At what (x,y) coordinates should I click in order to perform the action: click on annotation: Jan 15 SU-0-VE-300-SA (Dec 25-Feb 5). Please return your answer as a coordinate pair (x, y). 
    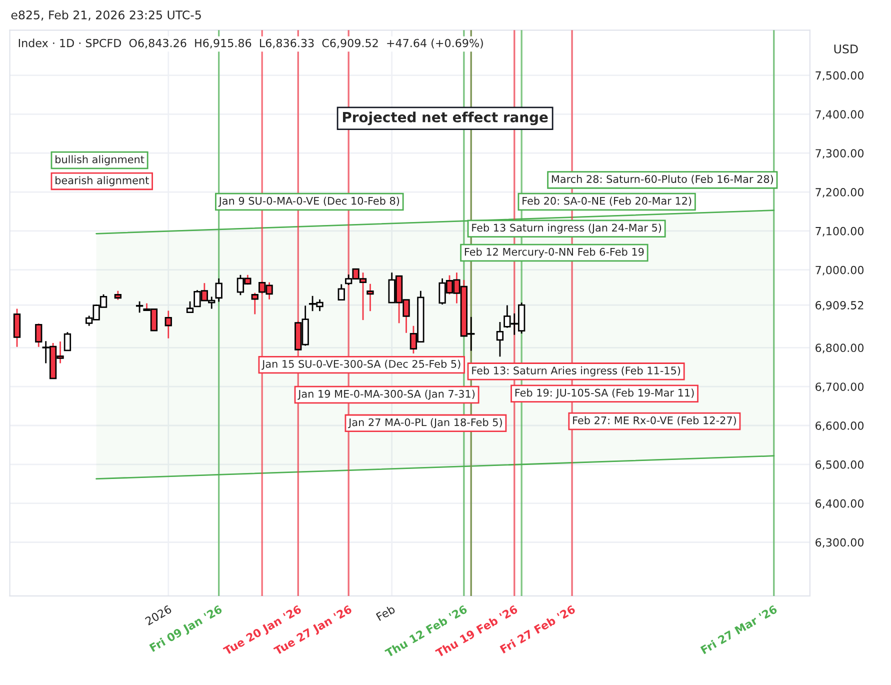
    Looking at the image, I should click on (361, 365).